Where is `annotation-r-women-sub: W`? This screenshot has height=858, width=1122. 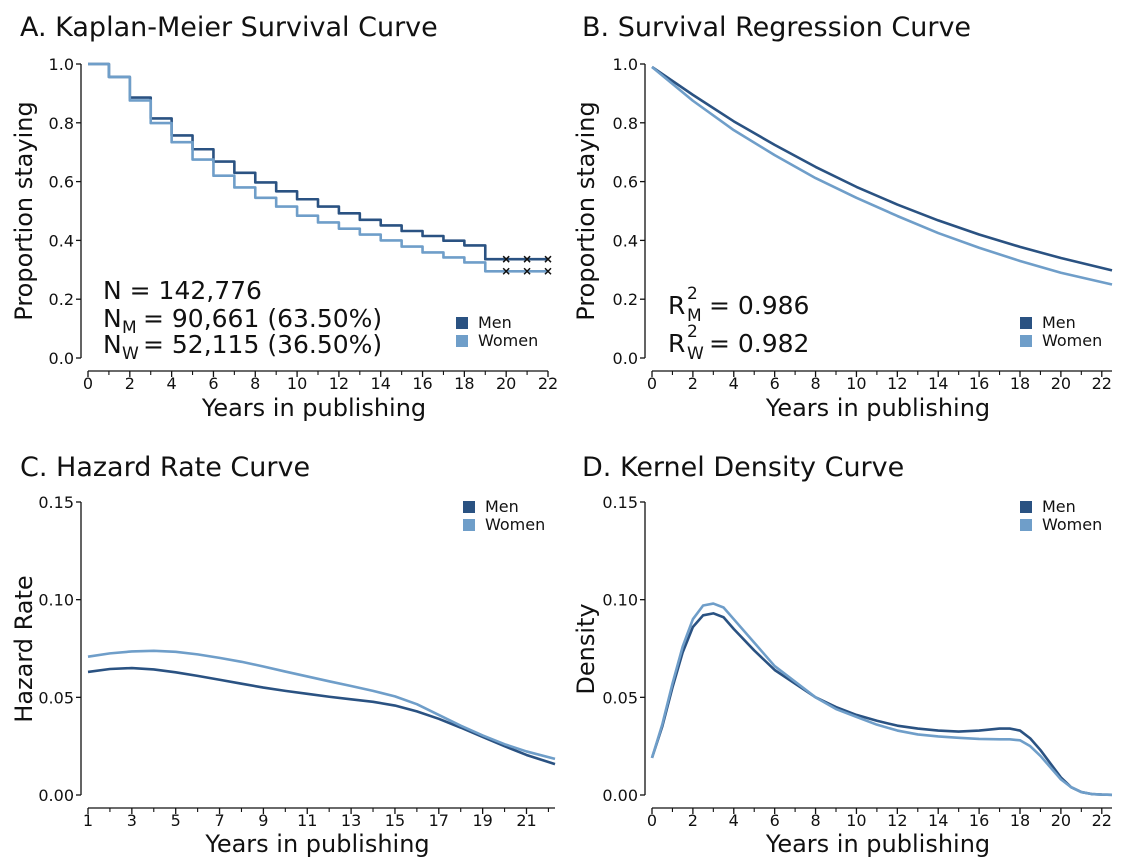 annotation-r-women-sub: W is located at coordinates (695, 354).